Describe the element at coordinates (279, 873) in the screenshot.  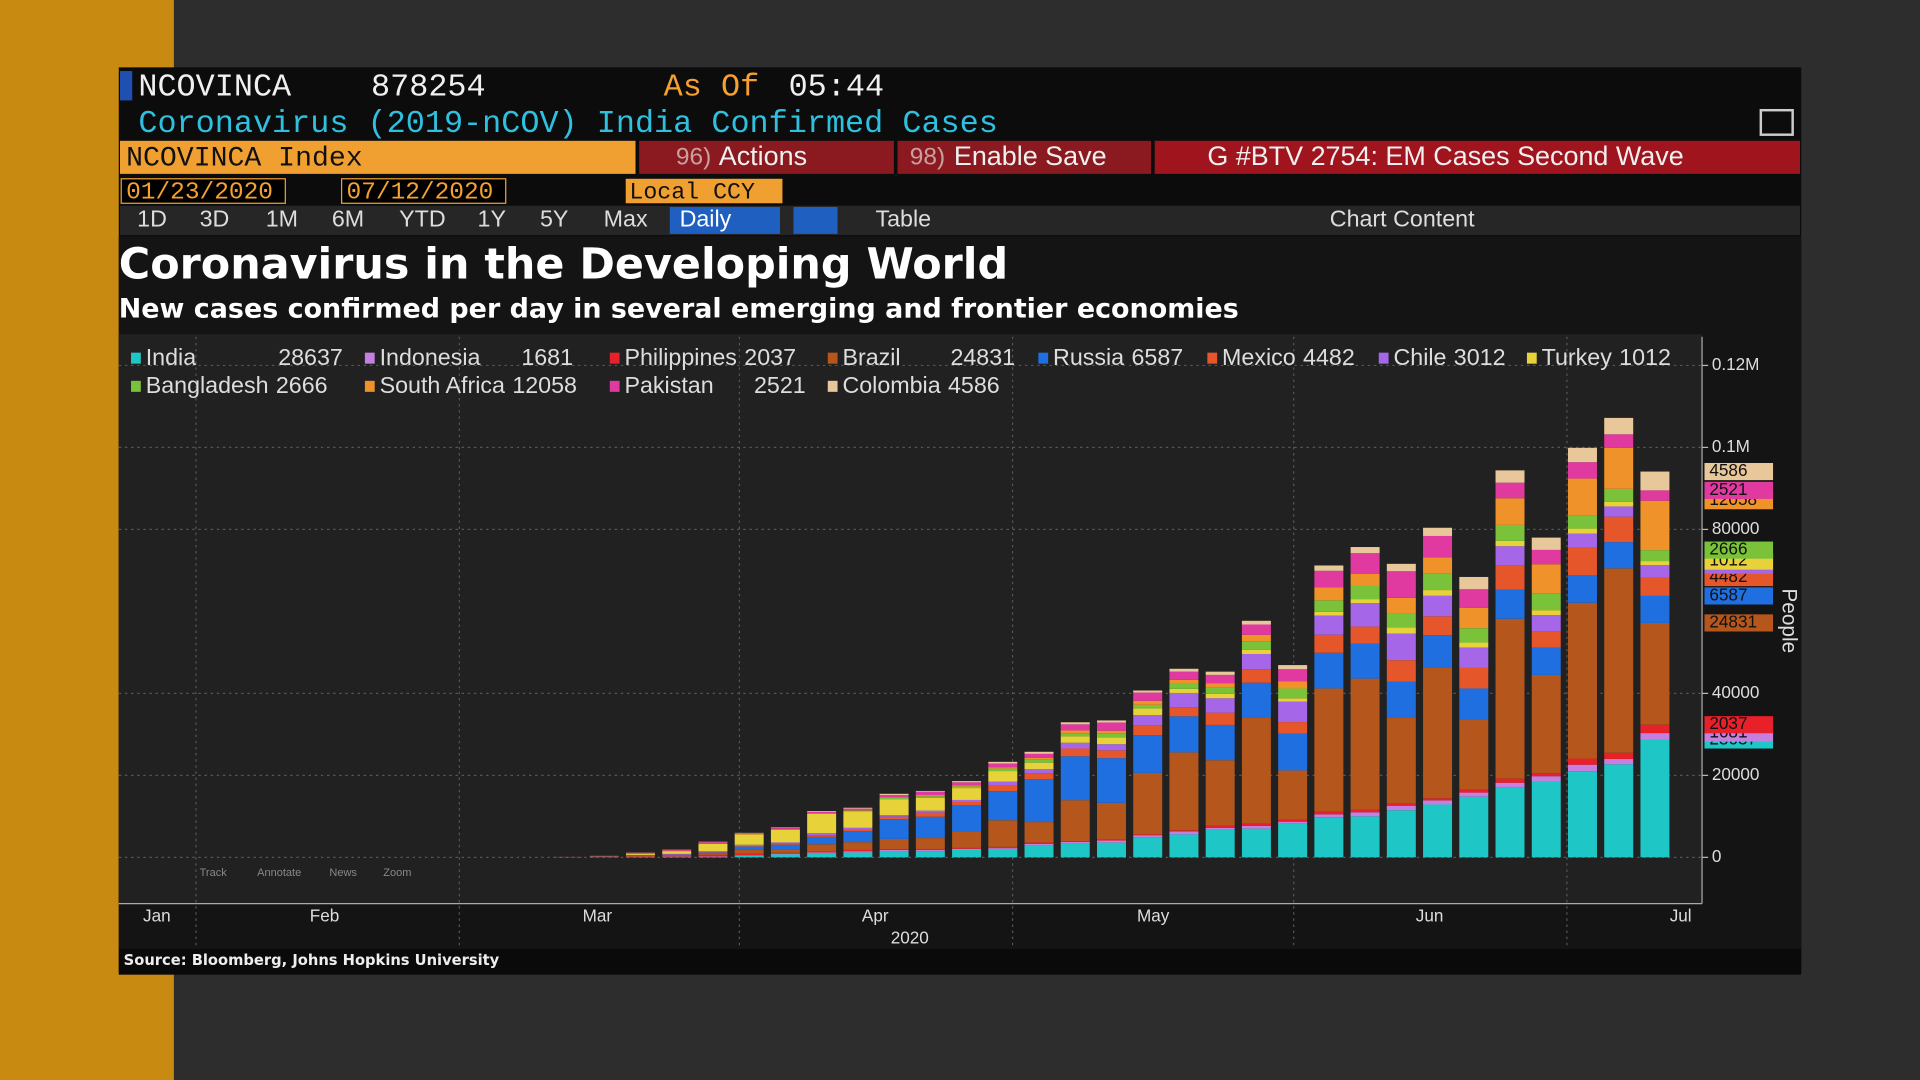
I see `chart-tool: Annotate` at that location.